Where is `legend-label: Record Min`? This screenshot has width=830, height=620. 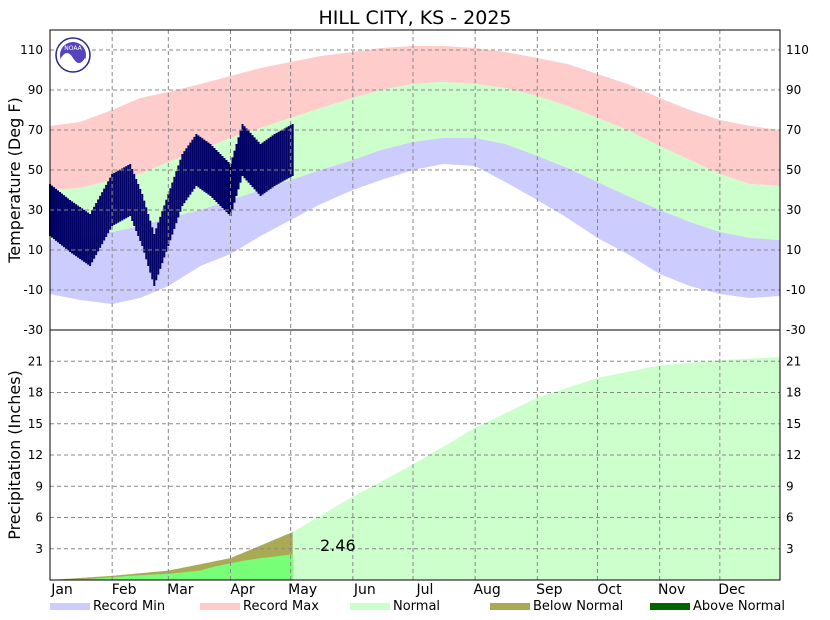 legend-label: Record Min is located at coordinates (129, 606).